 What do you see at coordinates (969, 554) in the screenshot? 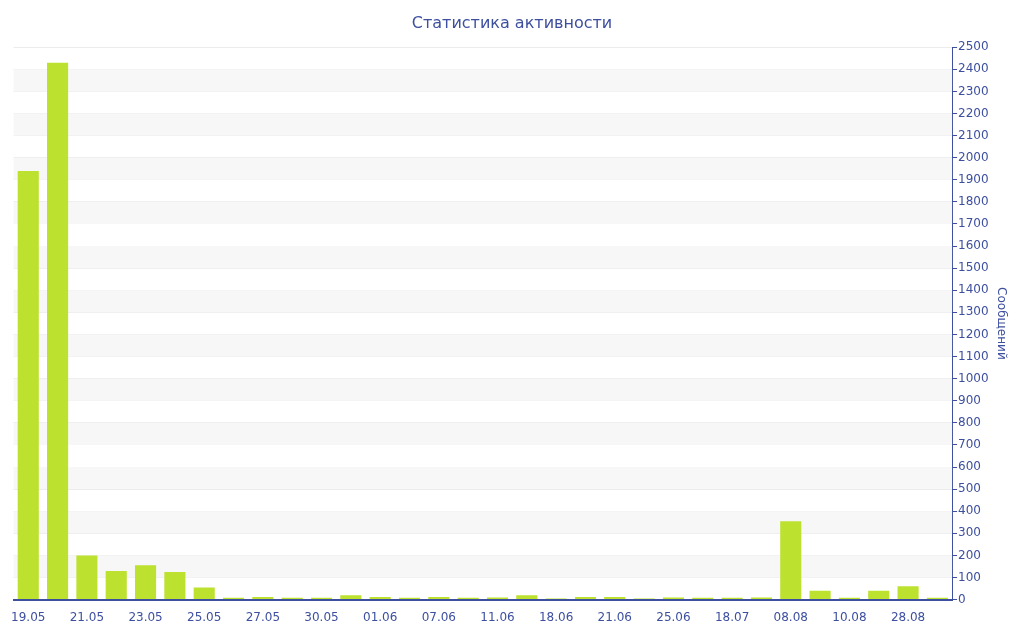
I see `y-tick-label: 200` at bounding box center [969, 554].